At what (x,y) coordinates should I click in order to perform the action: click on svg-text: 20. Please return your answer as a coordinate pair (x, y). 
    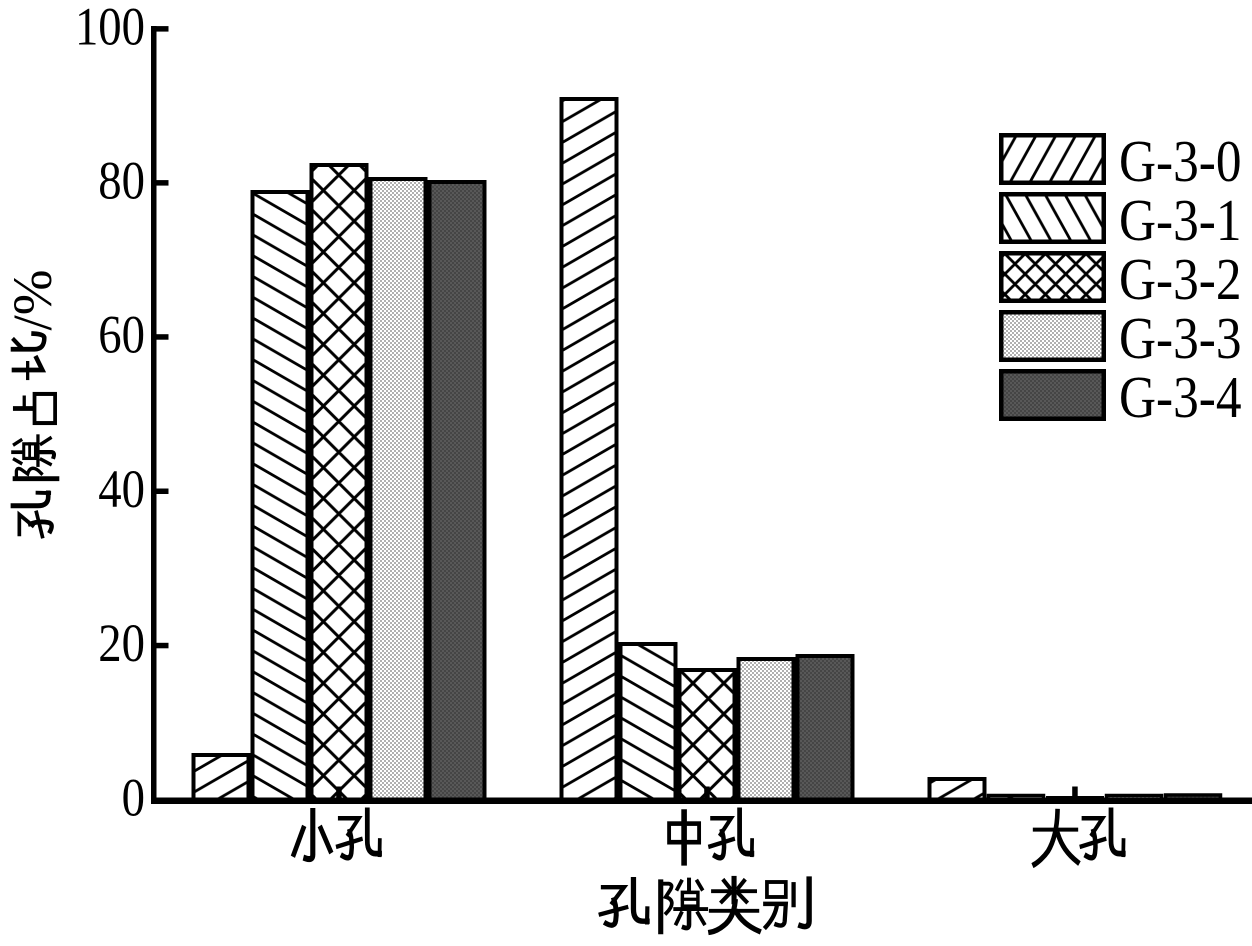
    Looking at the image, I should click on (121, 643).